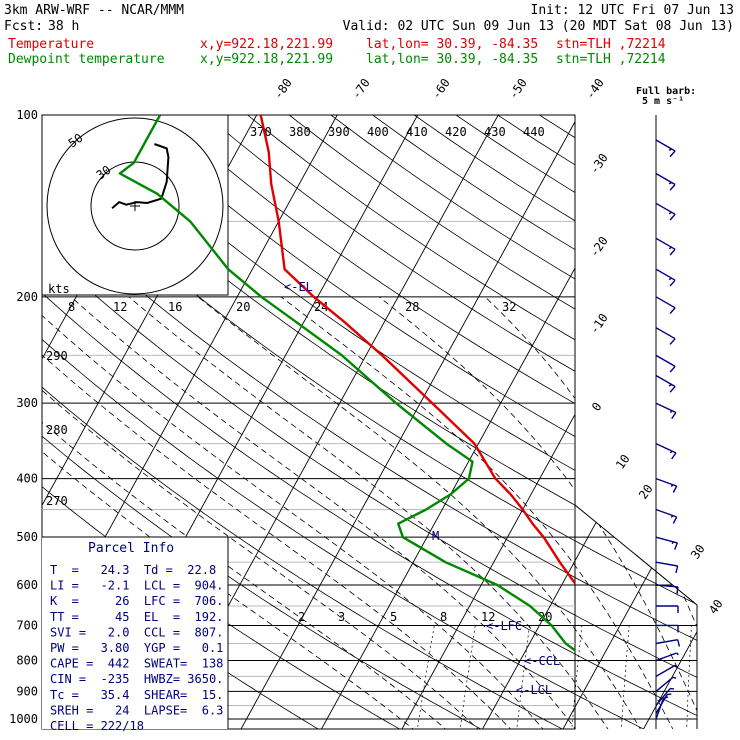 Image resolution: width=740 pixels, height=740 pixels. What do you see at coordinates (136, 586) in the screenshot?
I see `parcel-info-row: LI = -2.1 LCL = 904.` at bounding box center [136, 586].